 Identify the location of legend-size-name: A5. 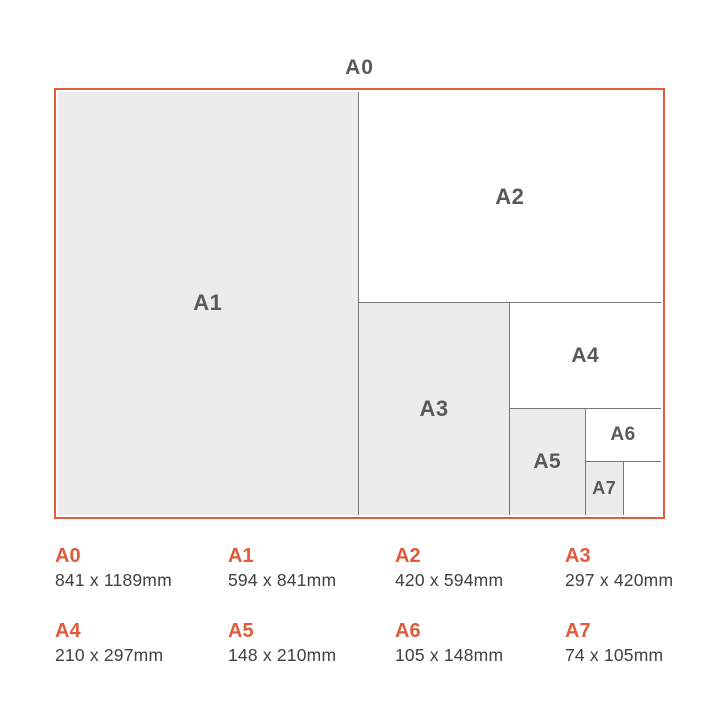
(241, 631).